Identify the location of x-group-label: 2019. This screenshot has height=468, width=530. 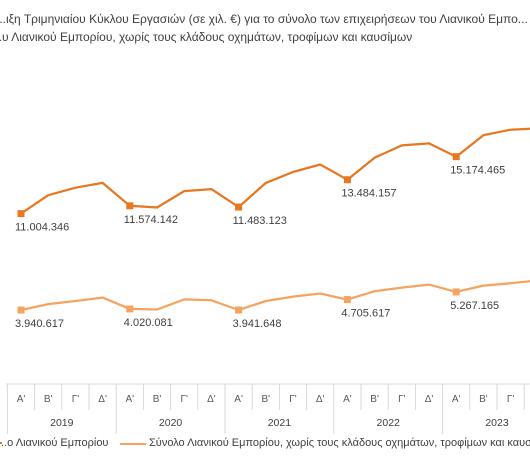
(62, 423).